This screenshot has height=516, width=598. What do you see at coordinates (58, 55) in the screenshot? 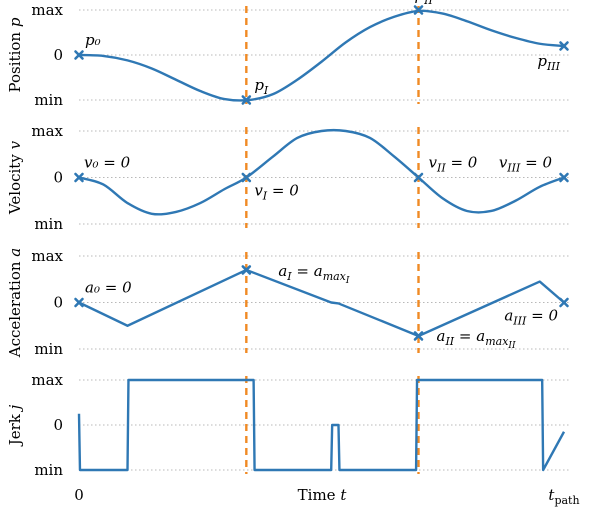
I see `position-ytick-0: 0` at bounding box center [58, 55].